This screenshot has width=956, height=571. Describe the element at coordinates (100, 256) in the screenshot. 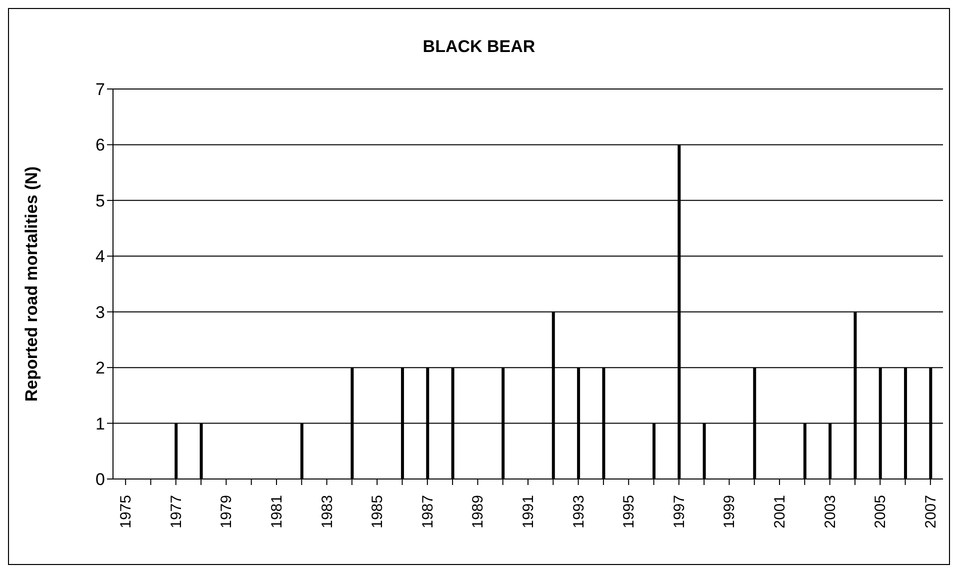

I see `y-tick-label: 4` at that location.